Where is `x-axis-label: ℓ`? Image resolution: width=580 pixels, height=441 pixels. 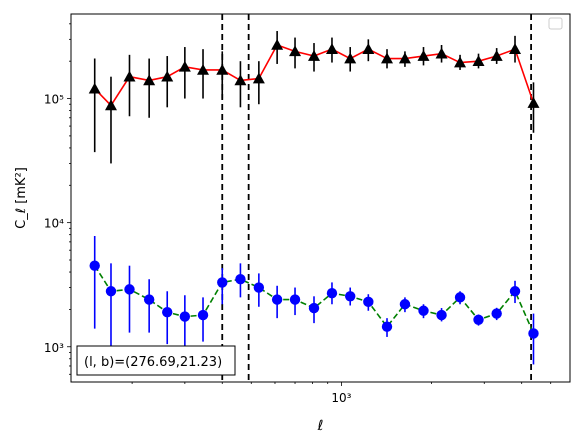
x-axis-label: ℓ is located at coordinates (320, 426).